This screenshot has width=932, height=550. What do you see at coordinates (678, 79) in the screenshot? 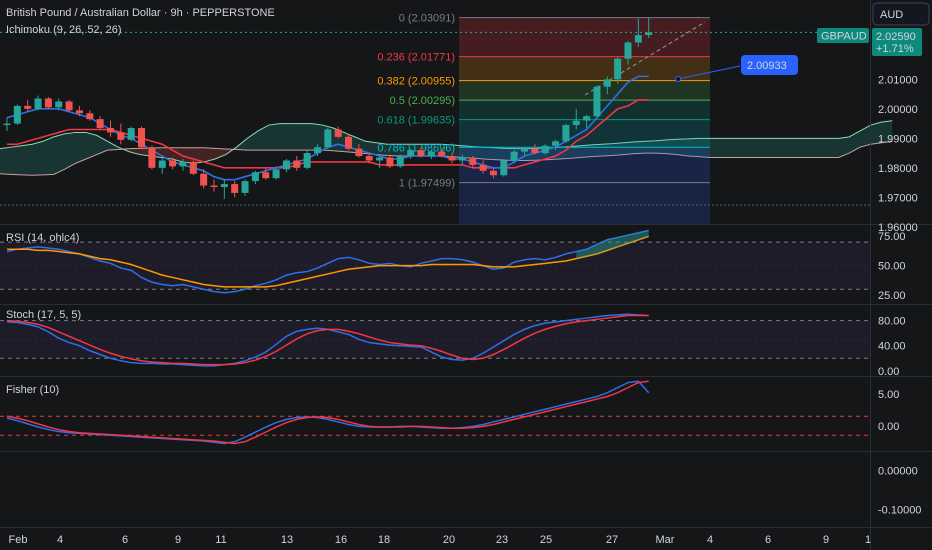
I see `callout-anchor` at bounding box center [678, 79].